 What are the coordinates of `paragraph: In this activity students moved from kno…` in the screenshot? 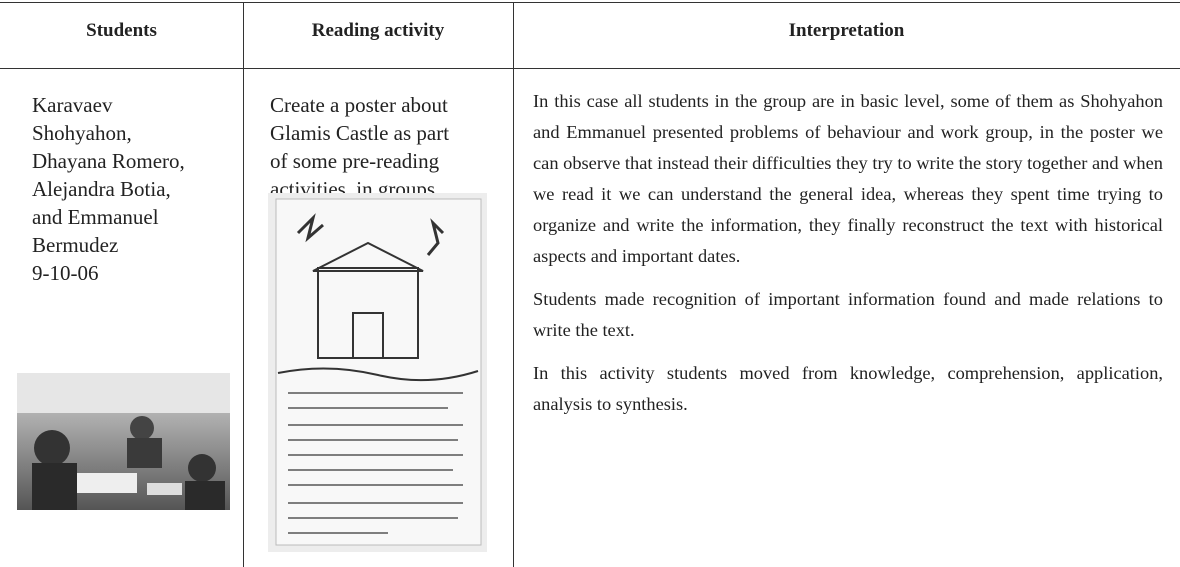 It's located at (848, 388).